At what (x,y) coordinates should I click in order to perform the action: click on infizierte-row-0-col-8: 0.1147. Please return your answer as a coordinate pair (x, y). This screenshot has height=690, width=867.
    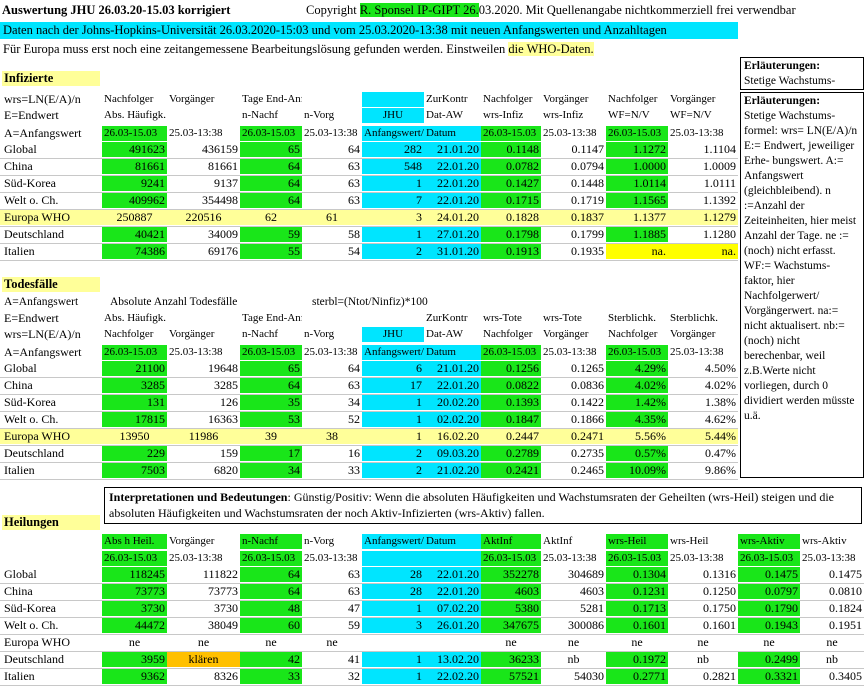
    Looking at the image, I should click on (587, 149).